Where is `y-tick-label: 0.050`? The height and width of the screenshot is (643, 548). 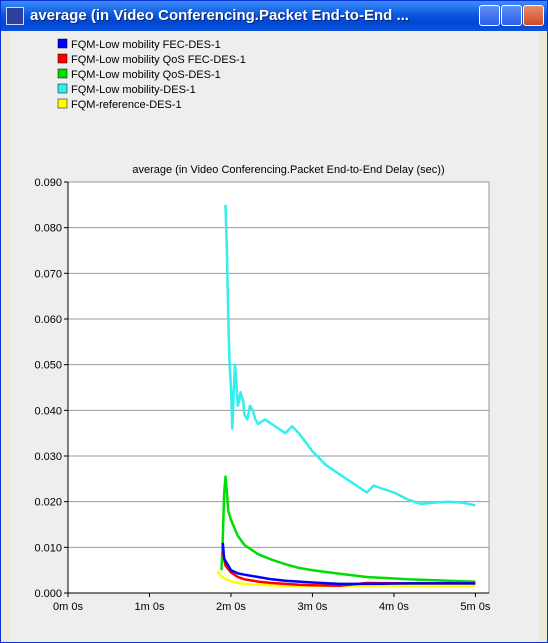
y-tick-label: 0.050 is located at coordinates (48, 366).